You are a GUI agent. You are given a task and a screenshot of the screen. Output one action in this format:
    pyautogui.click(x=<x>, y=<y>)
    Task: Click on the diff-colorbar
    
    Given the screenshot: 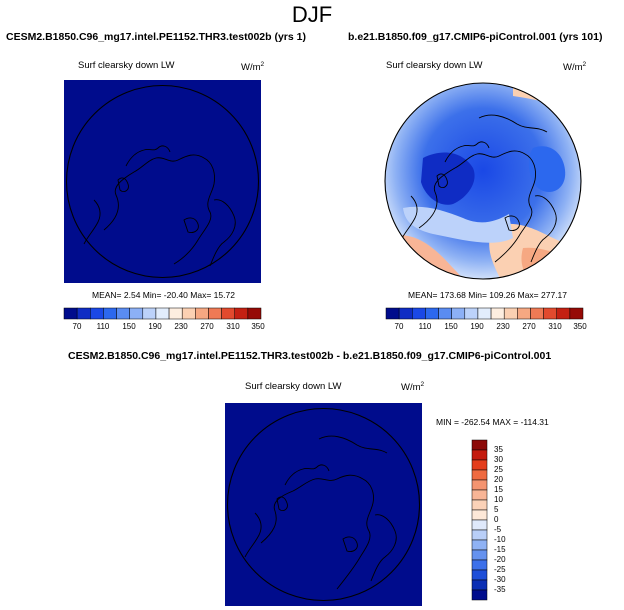 What is the action you would take?
    pyautogui.click(x=479, y=520)
    